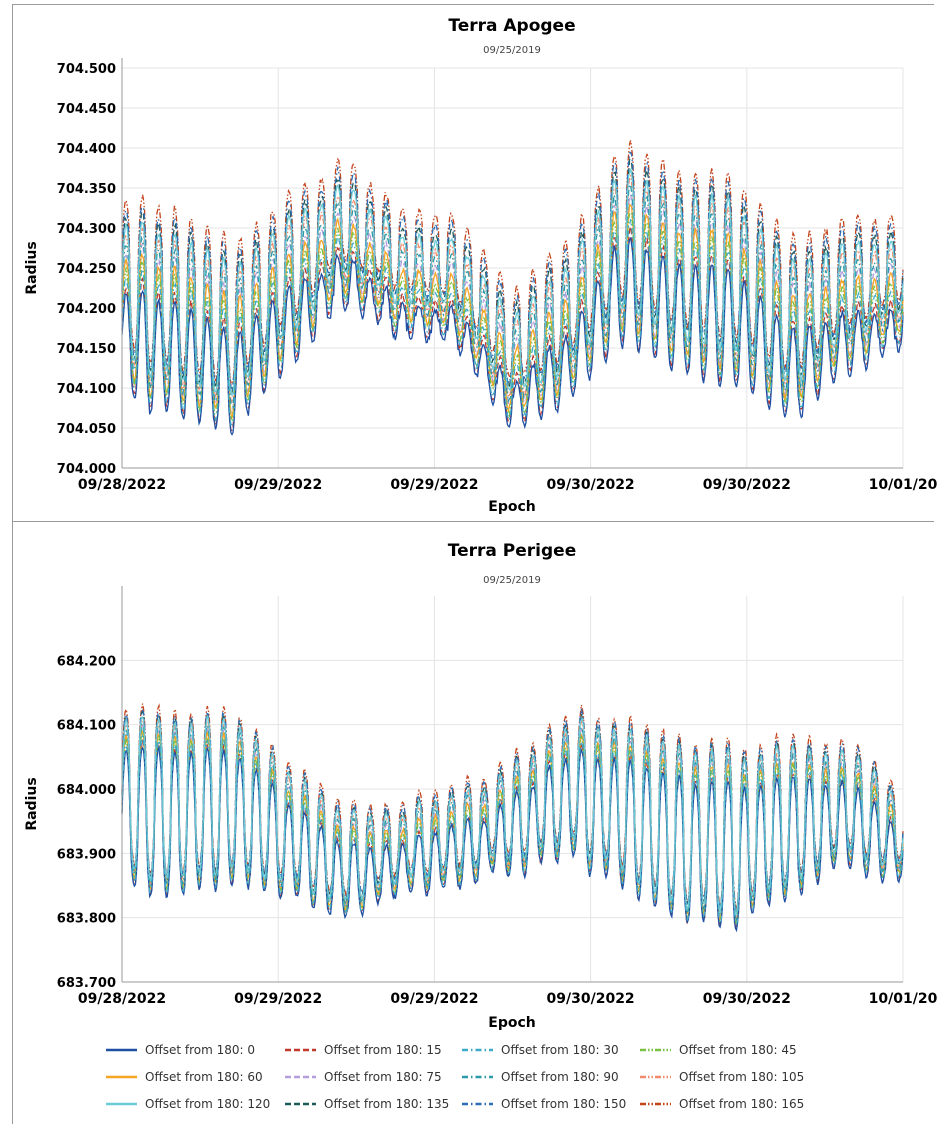 This screenshot has height=1128, width=946. What do you see at coordinates (86, 149) in the screenshot?
I see `apogee-y-tick-label: 704.400` at bounding box center [86, 149].